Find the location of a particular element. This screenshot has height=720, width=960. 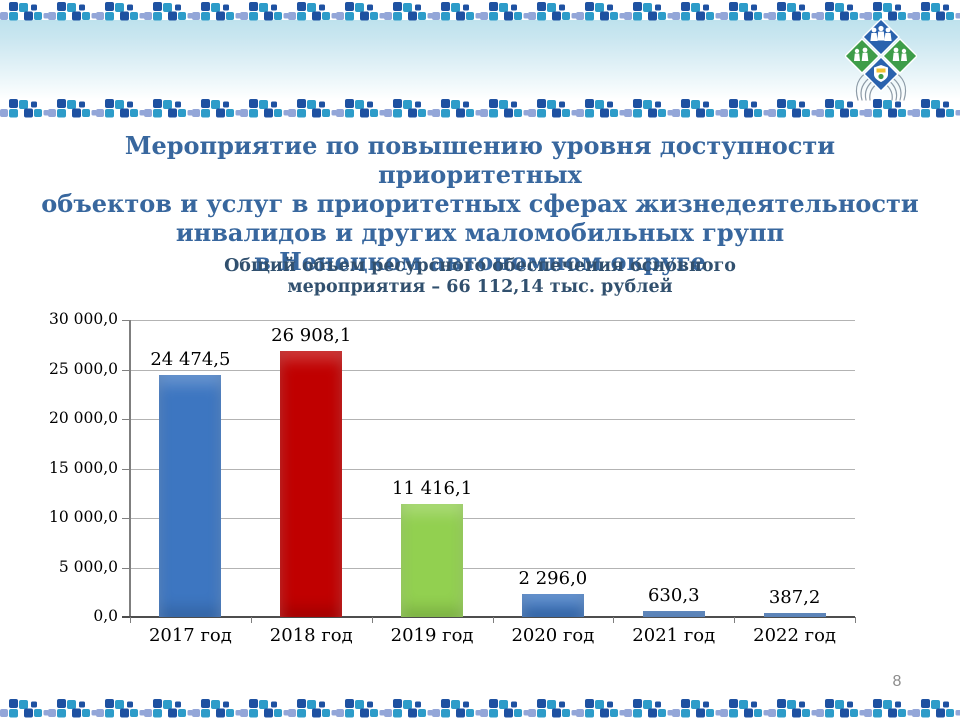

y-tick-label: 30 000,0 is located at coordinates (83, 319).